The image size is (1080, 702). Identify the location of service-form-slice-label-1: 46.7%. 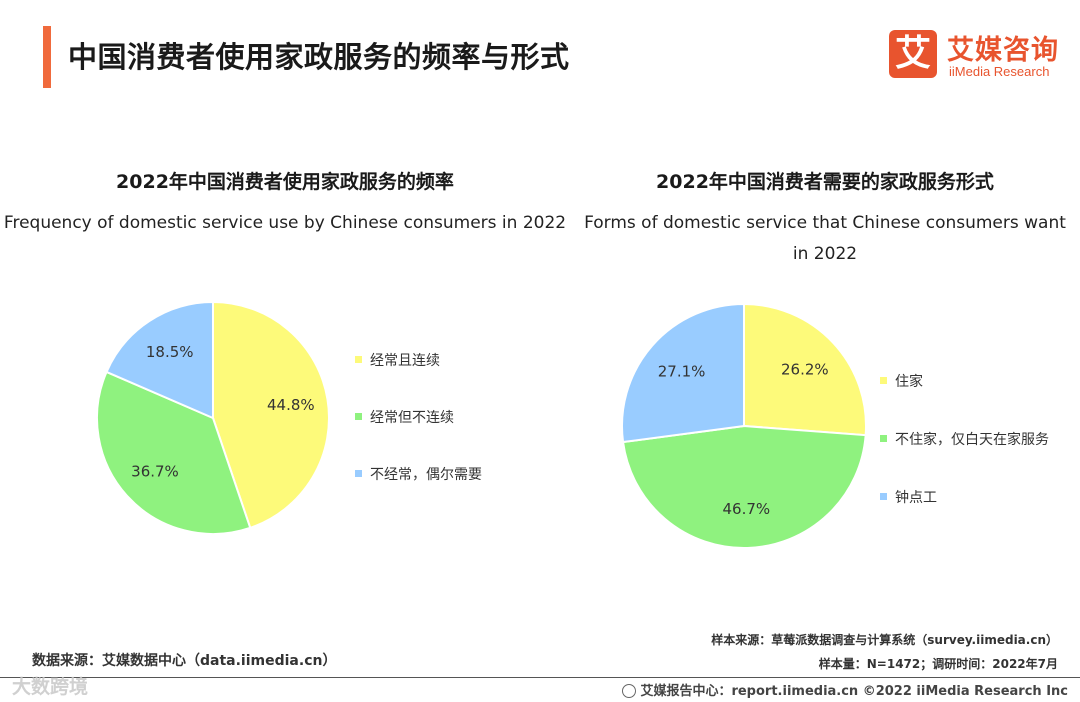
(747, 509).